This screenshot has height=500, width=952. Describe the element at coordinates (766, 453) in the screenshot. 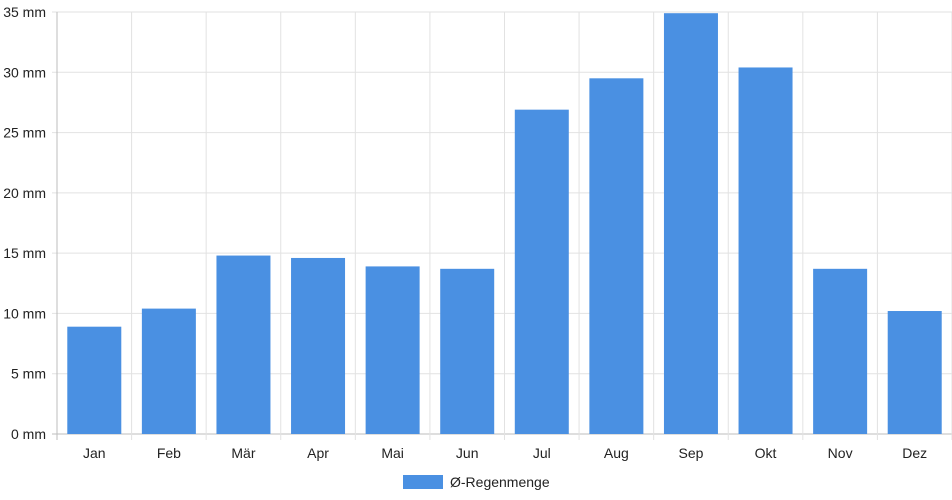

I see `x-tick-label: Okt` at that location.